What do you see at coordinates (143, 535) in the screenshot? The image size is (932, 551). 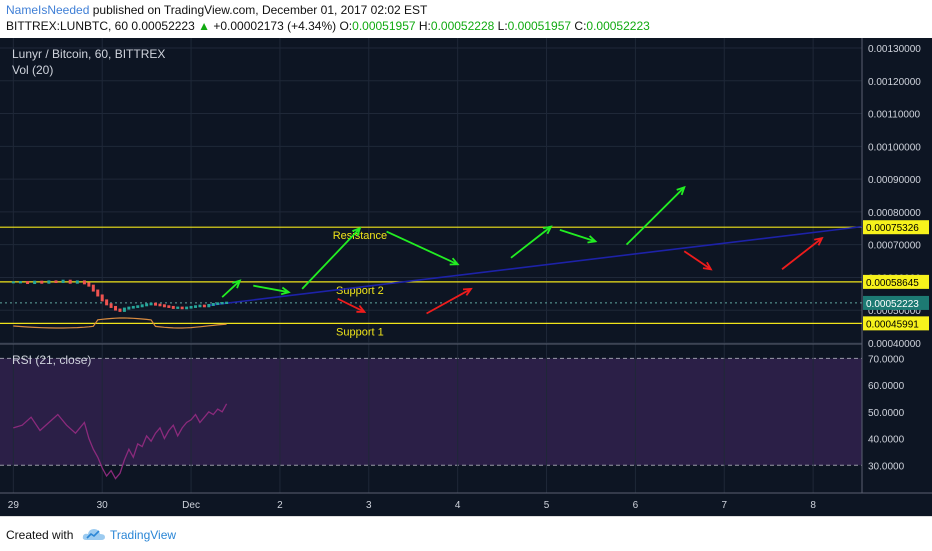 I see `tradingview-brand-link: TradingView` at bounding box center [143, 535].